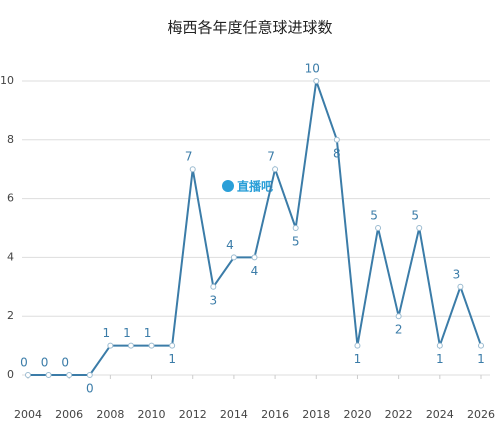  I want to click on watermark-logo, so click(228, 186).